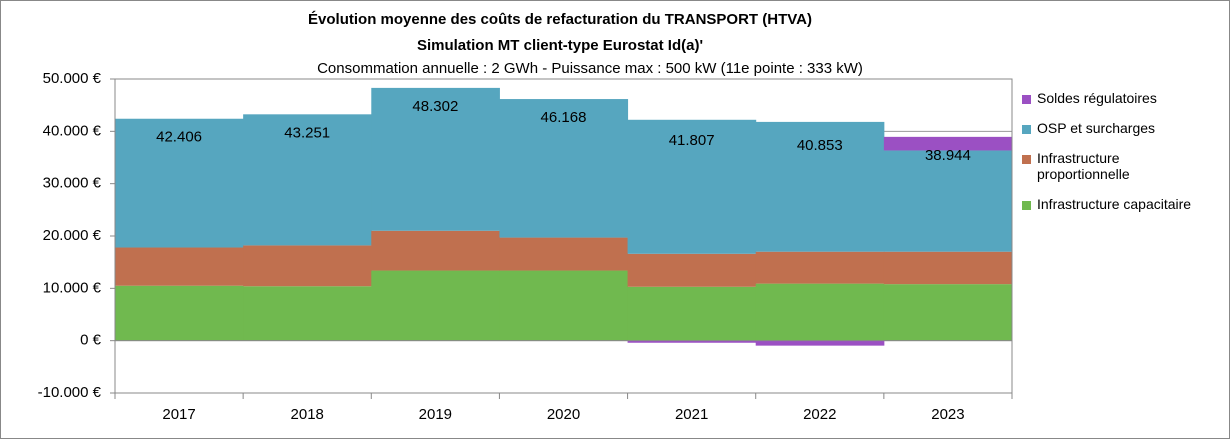  I want to click on legend-label: Soldes régulatoires, so click(1097, 98).